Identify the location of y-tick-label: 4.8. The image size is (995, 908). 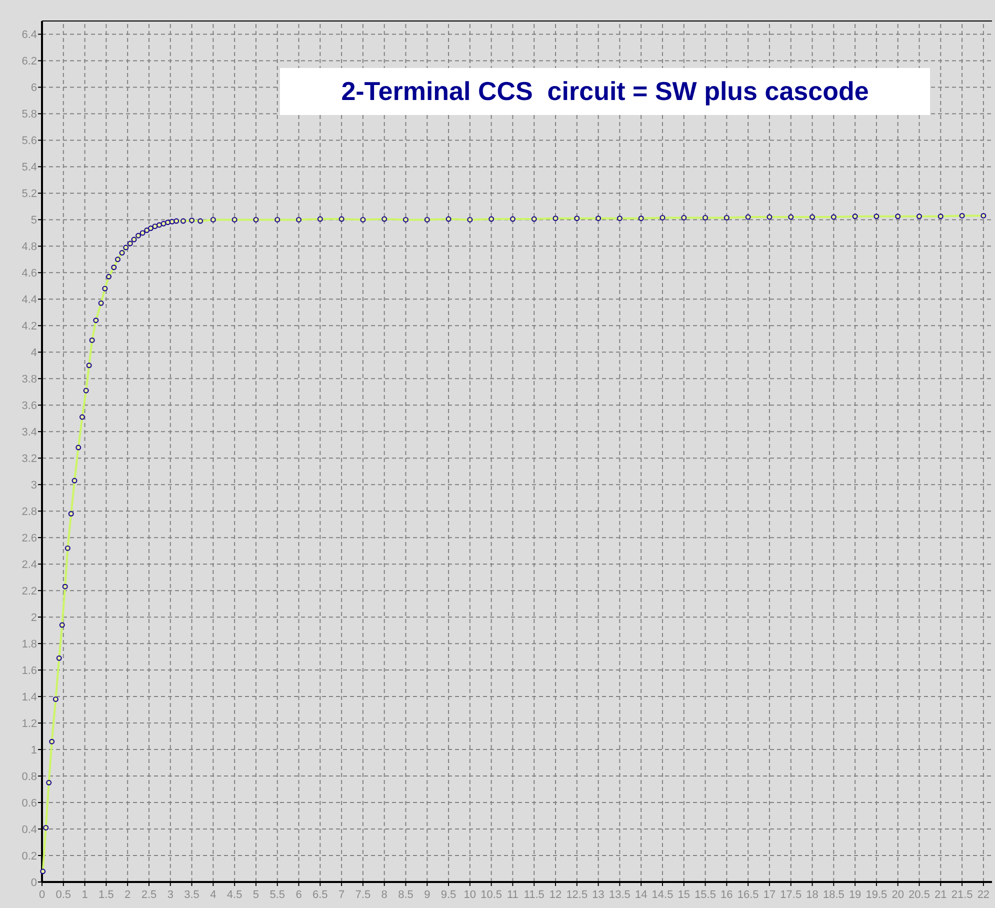
(29, 247).